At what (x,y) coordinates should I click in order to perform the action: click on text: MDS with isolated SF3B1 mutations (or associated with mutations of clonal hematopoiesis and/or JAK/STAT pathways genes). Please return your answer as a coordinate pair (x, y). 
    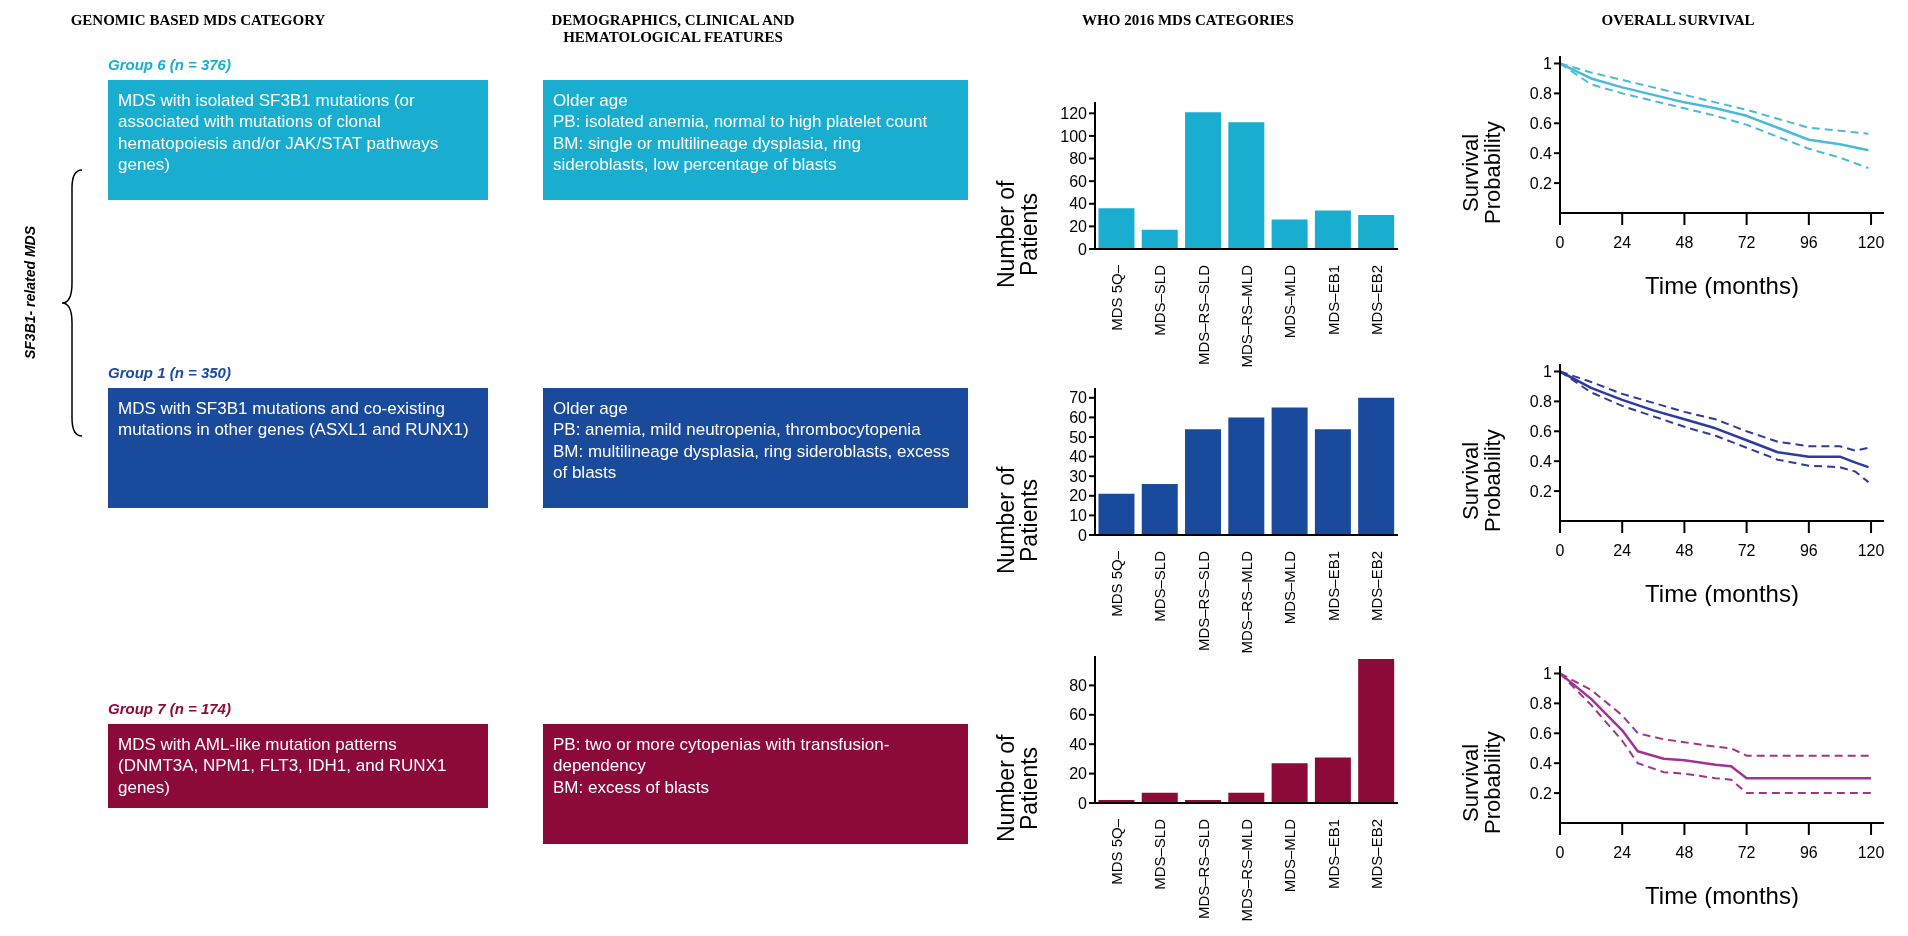
    Looking at the image, I should click on (298, 140).